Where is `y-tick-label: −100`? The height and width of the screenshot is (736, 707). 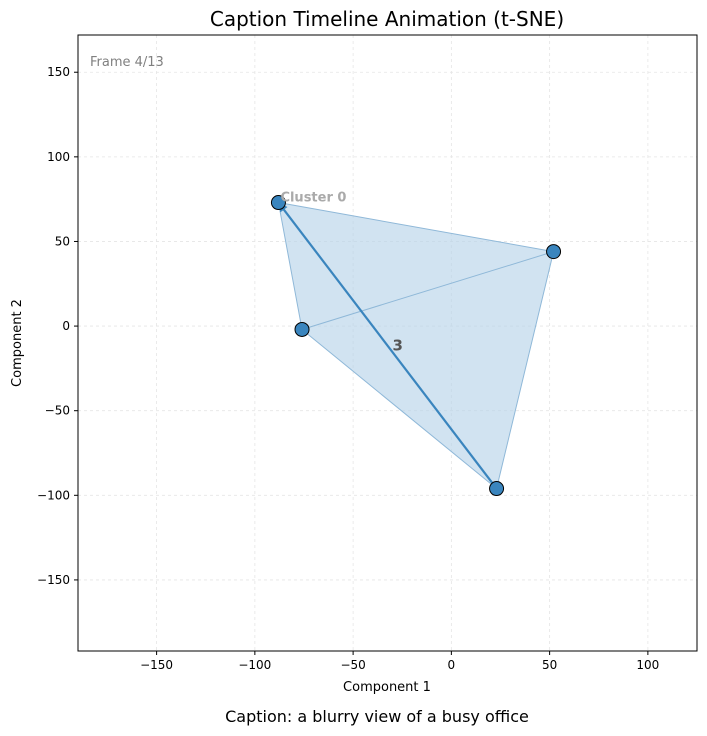
y-tick-label: −100 is located at coordinates (53, 495).